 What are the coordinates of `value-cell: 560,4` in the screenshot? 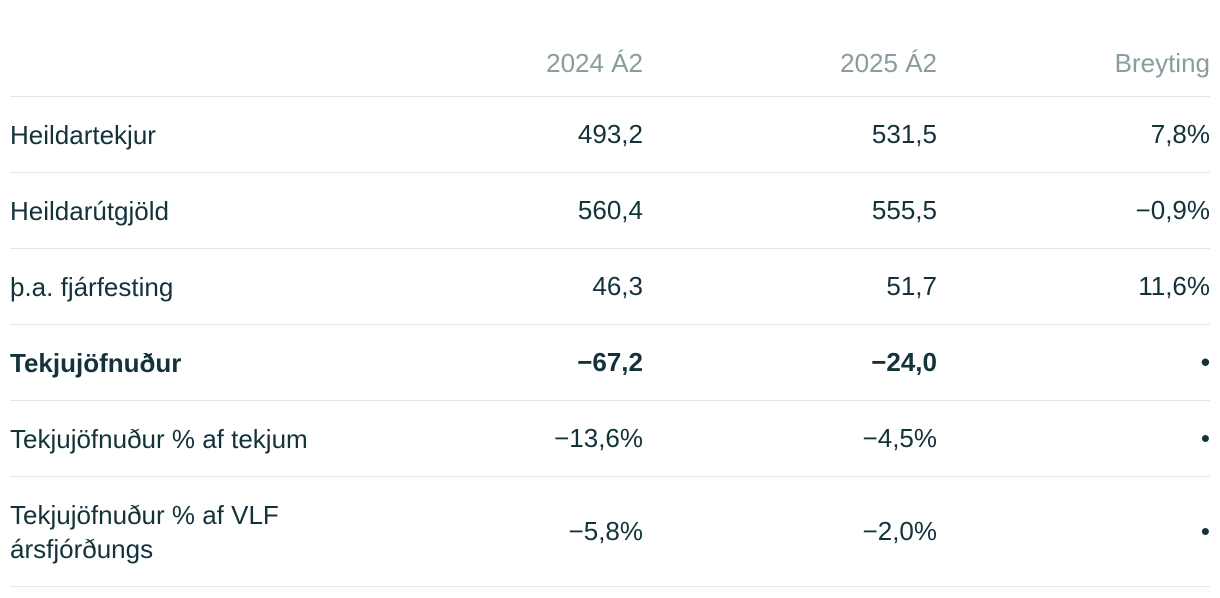 It's located at (496, 210).